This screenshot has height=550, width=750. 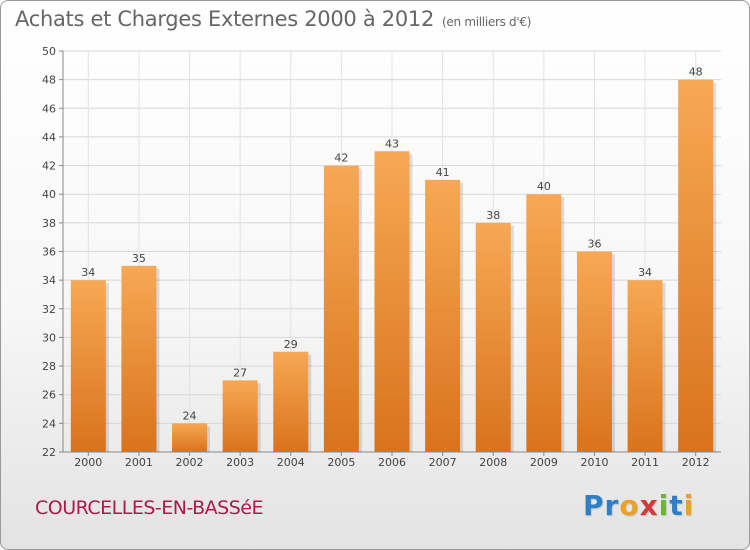 I want to click on bar-value-label: 27, so click(x=240, y=372).